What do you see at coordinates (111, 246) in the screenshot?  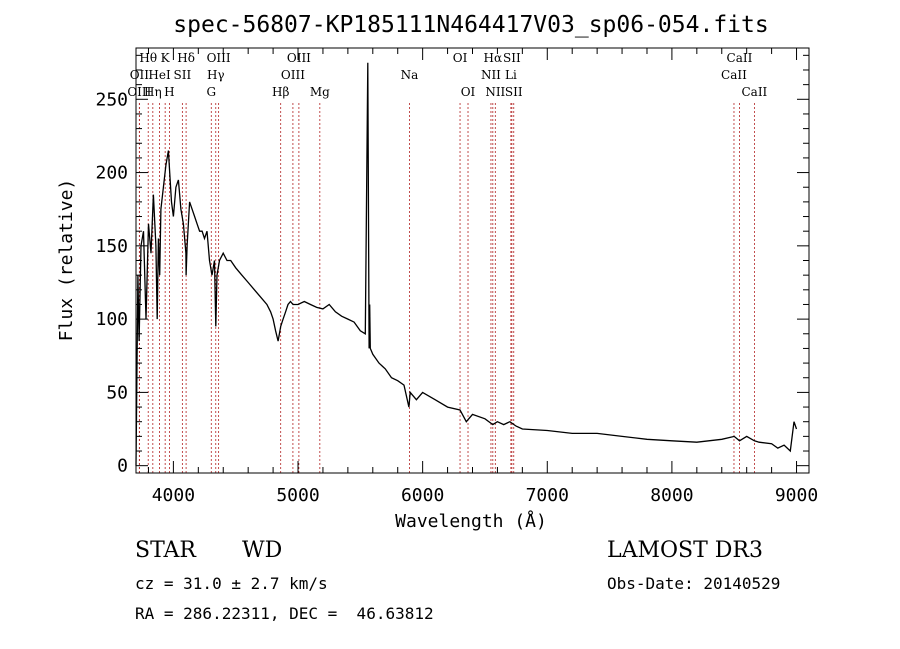 I see `y-tick-label: 150` at bounding box center [111, 246].